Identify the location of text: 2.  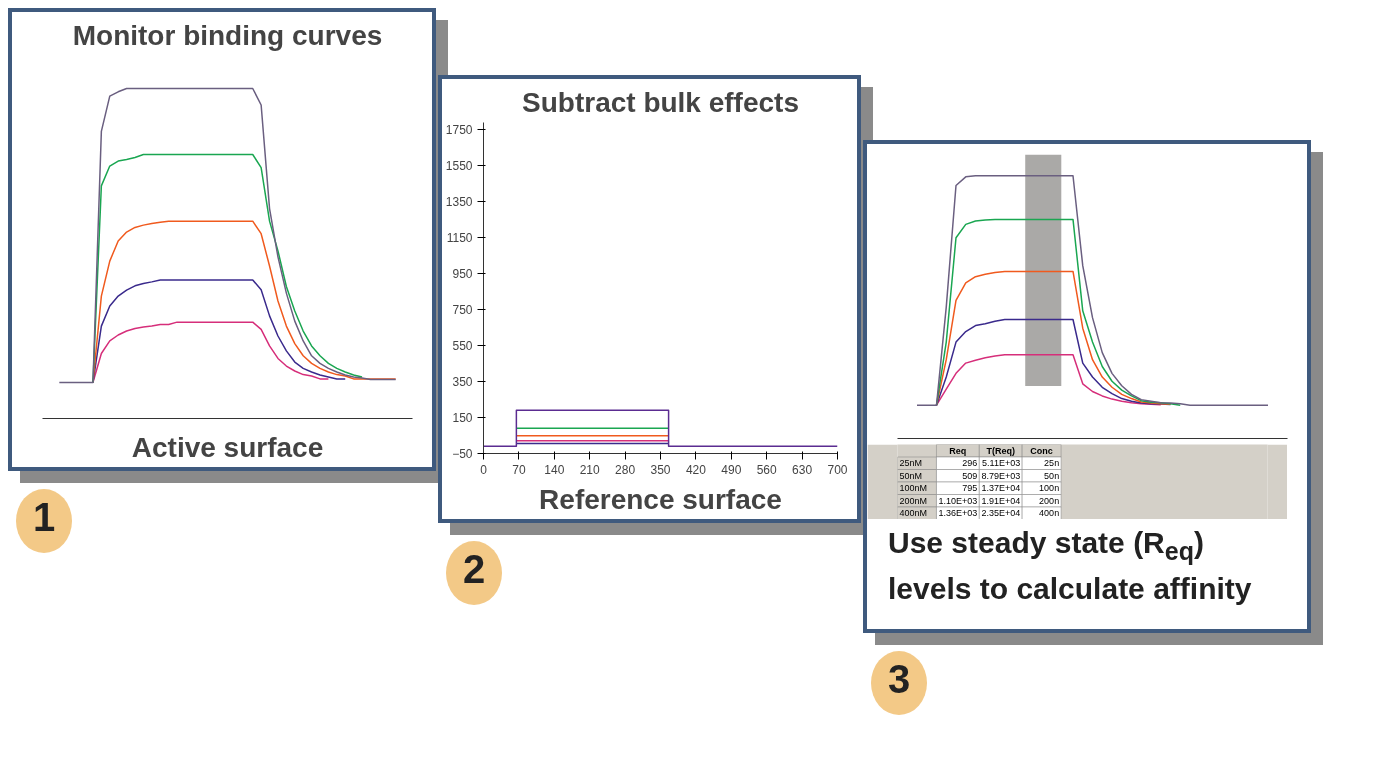
(474, 569).